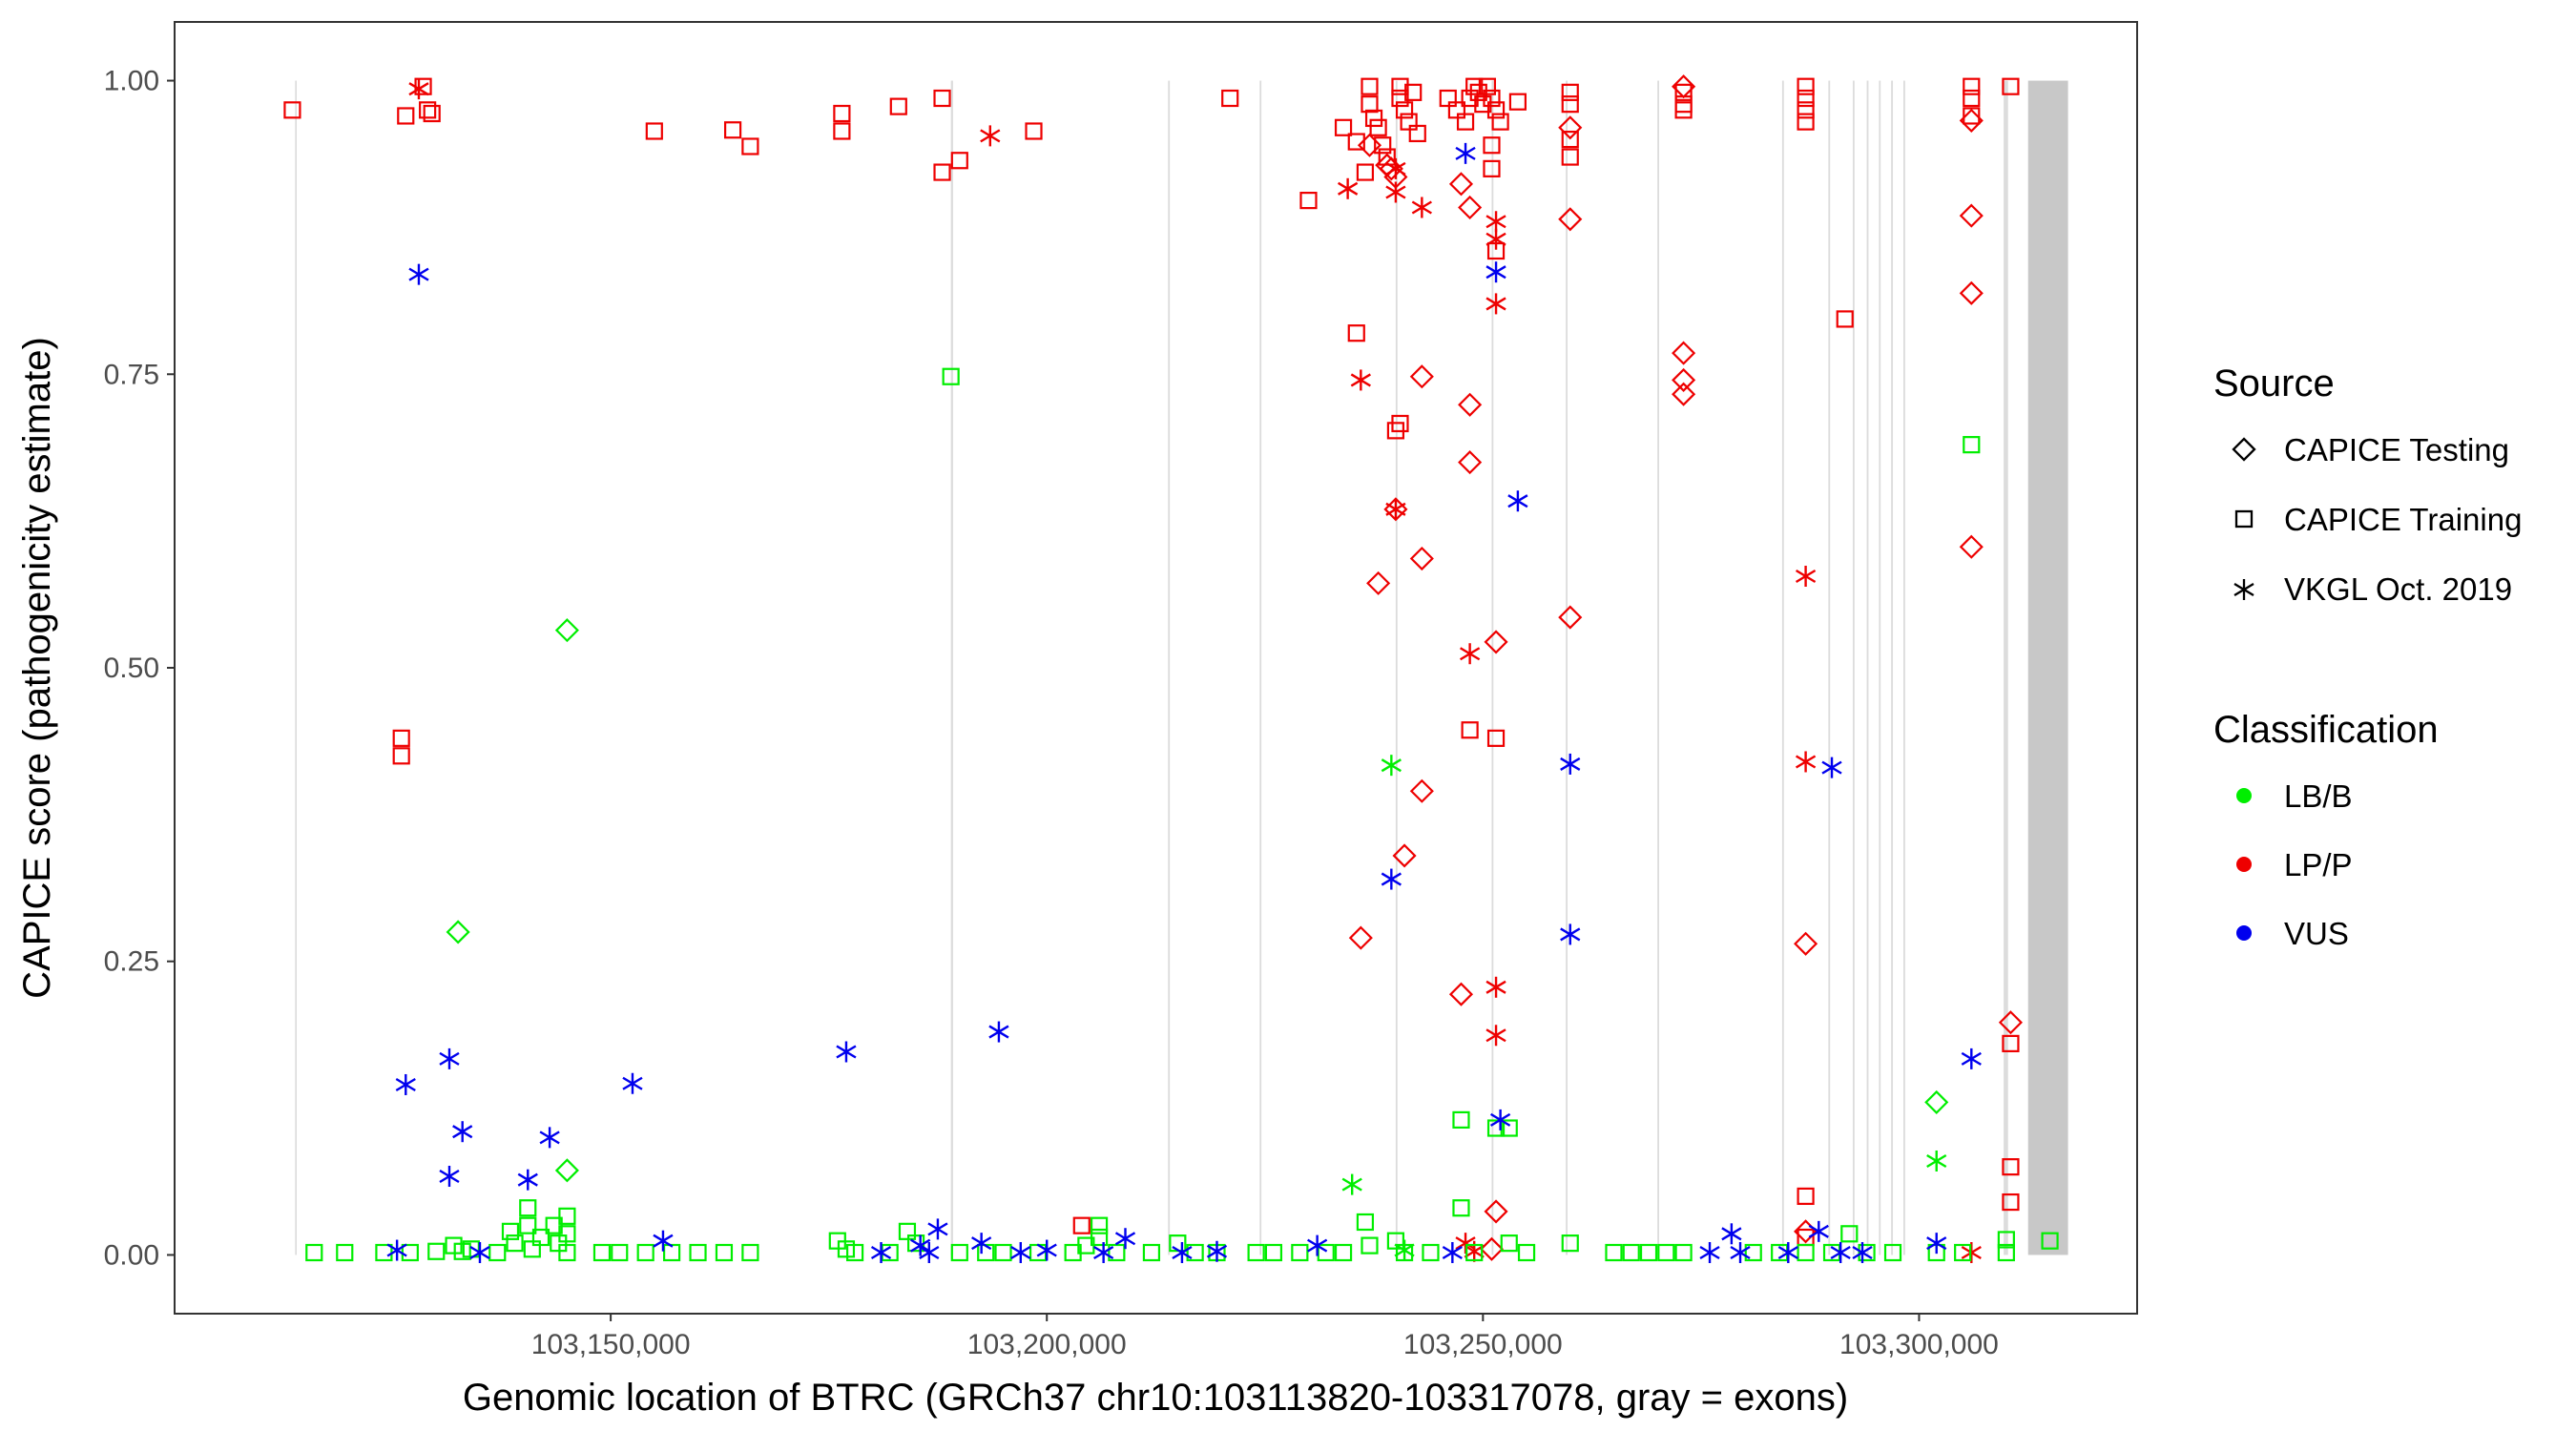 The image size is (2576, 1431). What do you see at coordinates (131, 81) in the screenshot?
I see `y-tick-label: 1.00` at bounding box center [131, 81].